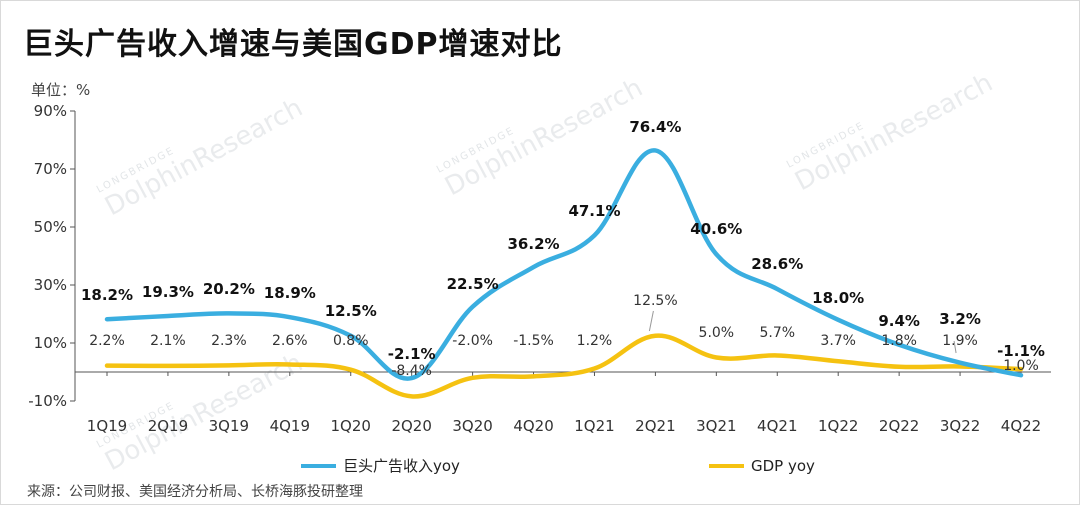 This screenshot has width=1080, height=506. What do you see at coordinates (229, 341) in the screenshot?
I see `gdp-data-label: 2.3%` at bounding box center [229, 341].